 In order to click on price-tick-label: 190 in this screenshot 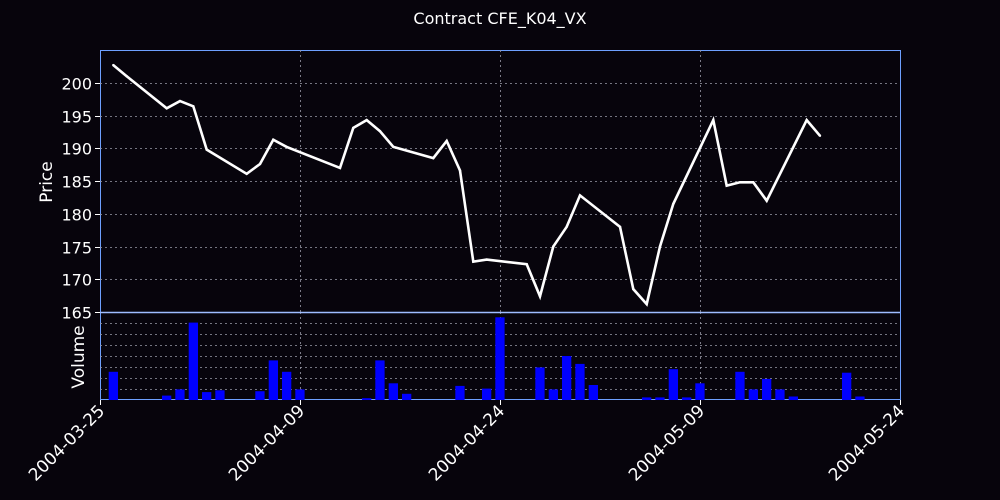, I will do `click(76, 149)`.